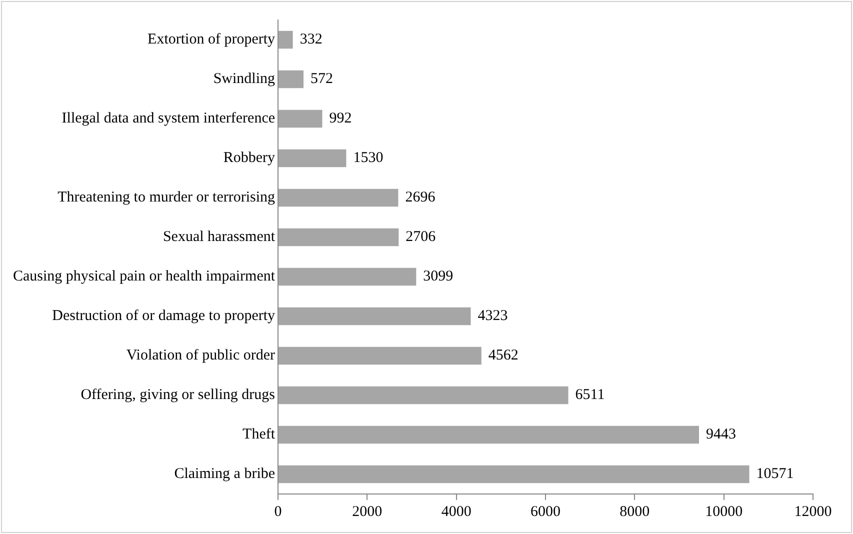 The image size is (853, 534). Describe the element at coordinates (367, 512) in the screenshot. I see `x-tick-label: 2000` at that location.